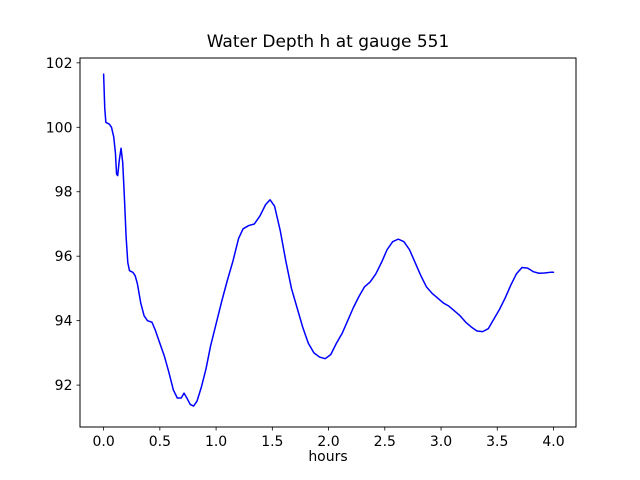 This screenshot has width=640, height=480. What do you see at coordinates (328, 442) in the screenshot?
I see `x-tick-label: 2.0` at bounding box center [328, 442].